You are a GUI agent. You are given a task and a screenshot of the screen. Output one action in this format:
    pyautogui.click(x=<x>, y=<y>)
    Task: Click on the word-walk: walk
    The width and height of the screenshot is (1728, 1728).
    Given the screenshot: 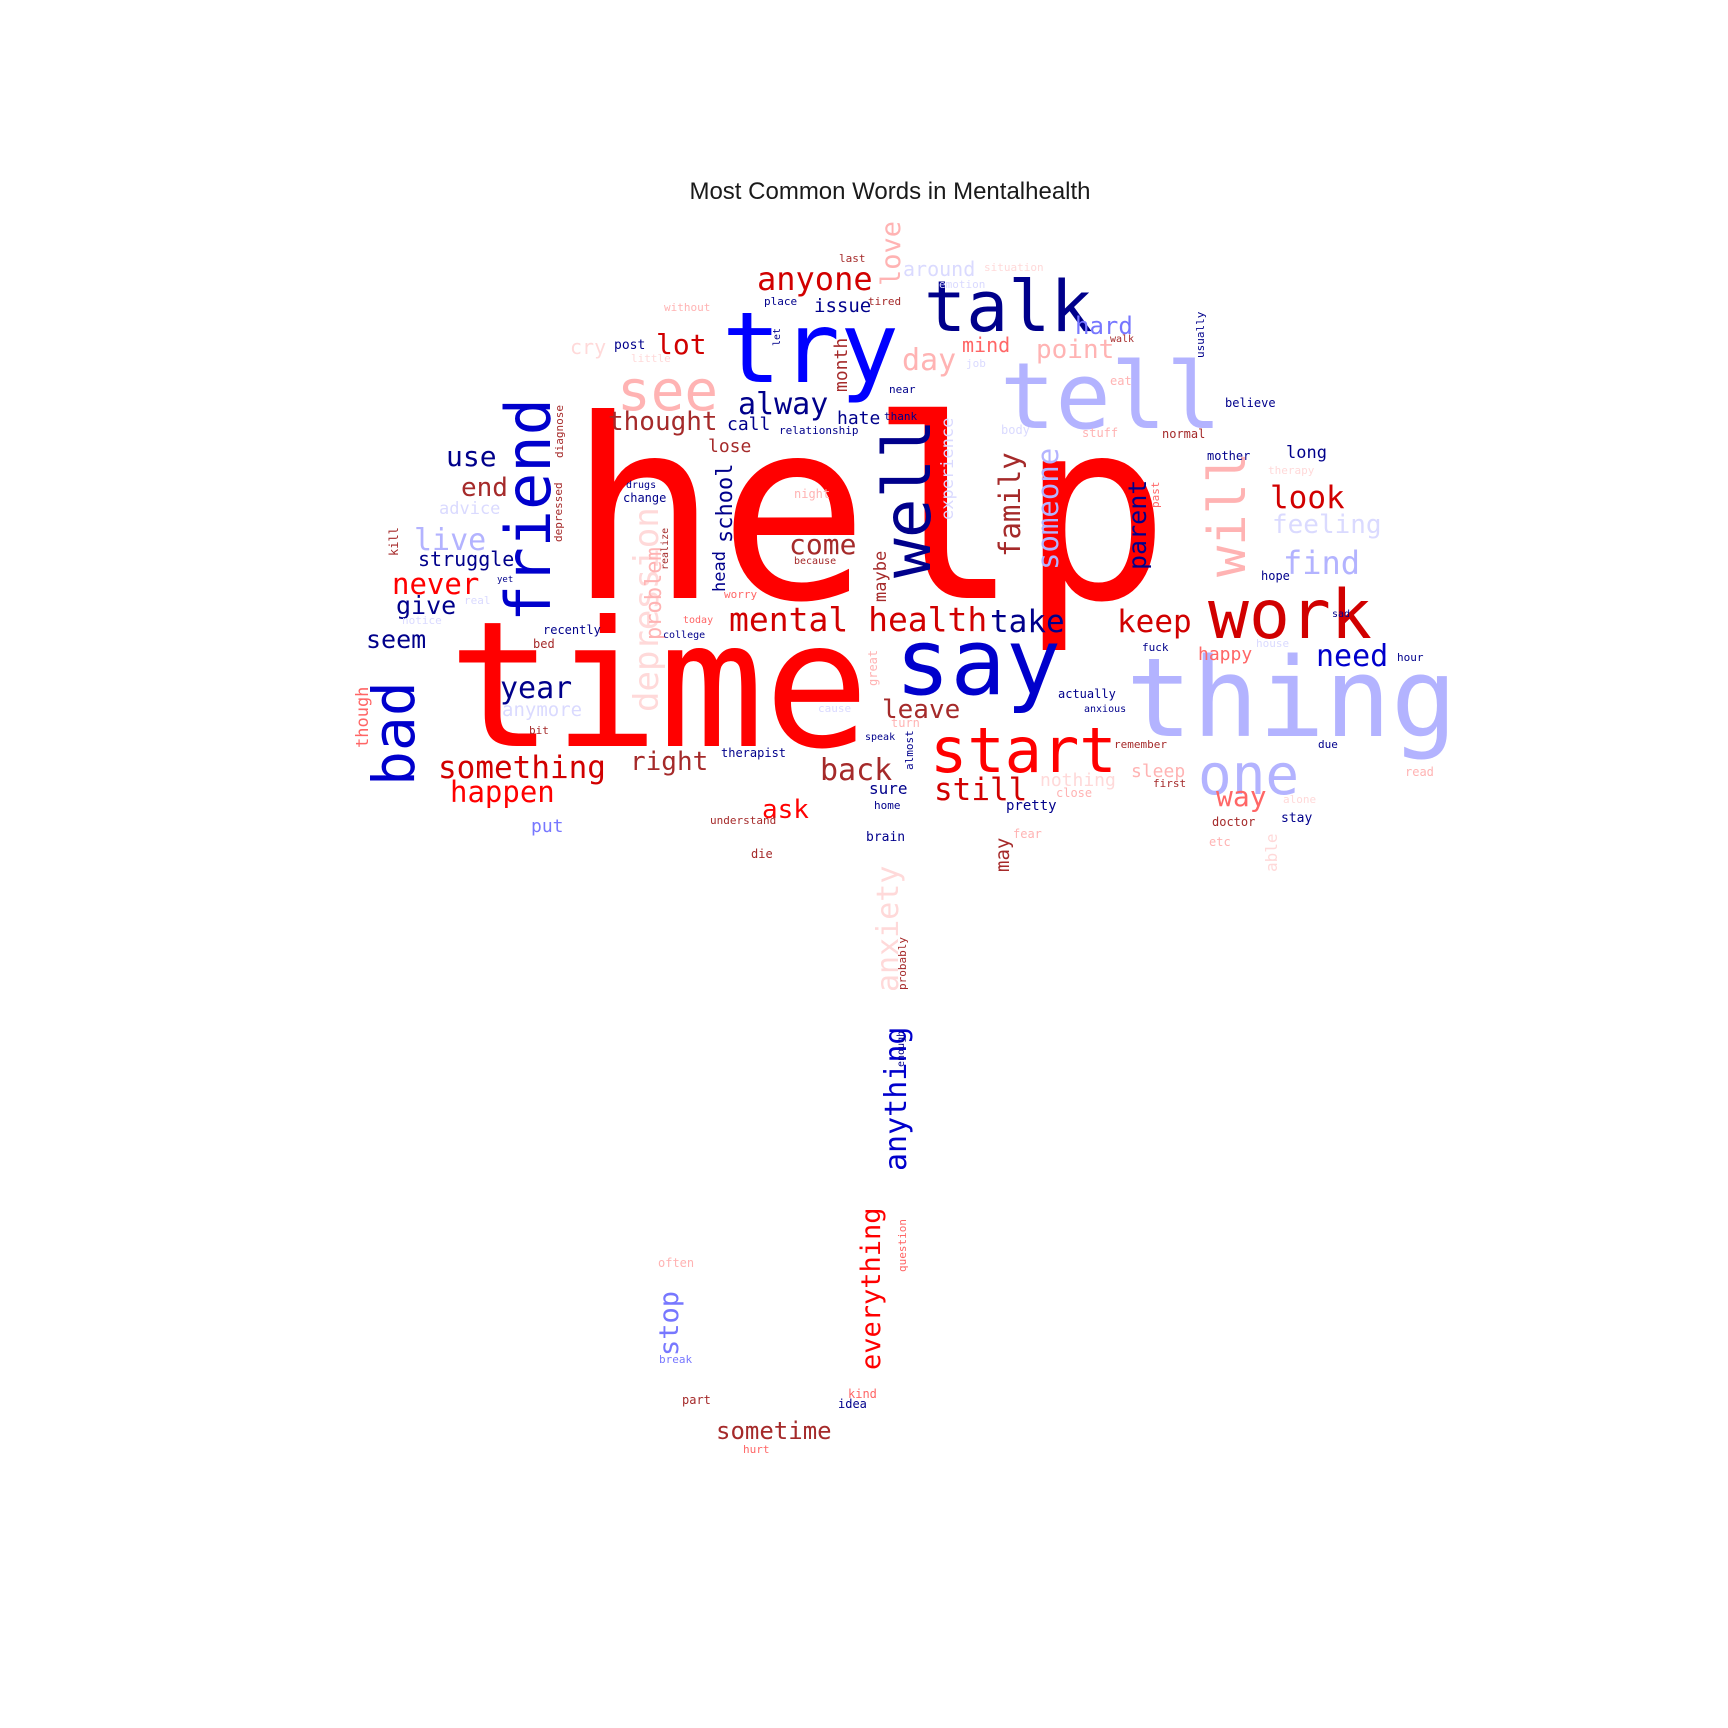 What is the action you would take?
    pyautogui.click(x=1122, y=339)
    